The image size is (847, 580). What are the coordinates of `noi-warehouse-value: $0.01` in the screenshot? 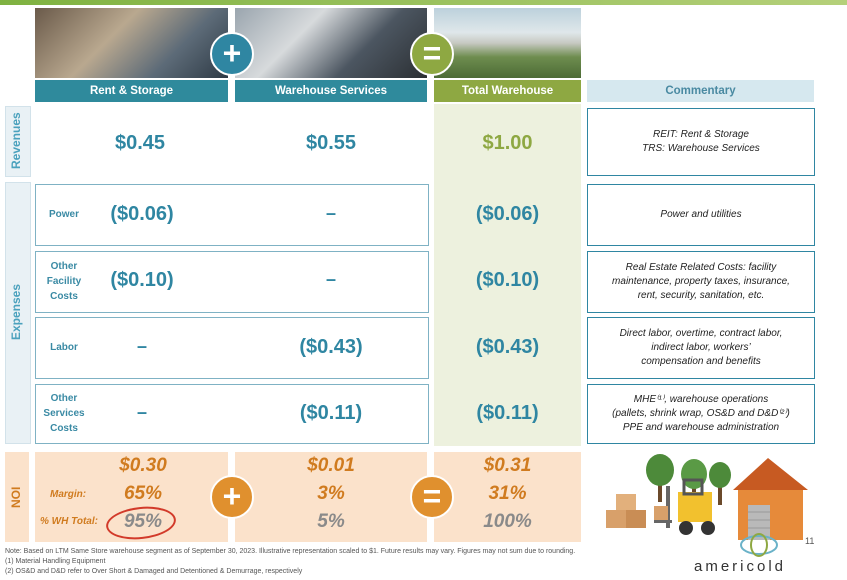 It's located at (331, 465).